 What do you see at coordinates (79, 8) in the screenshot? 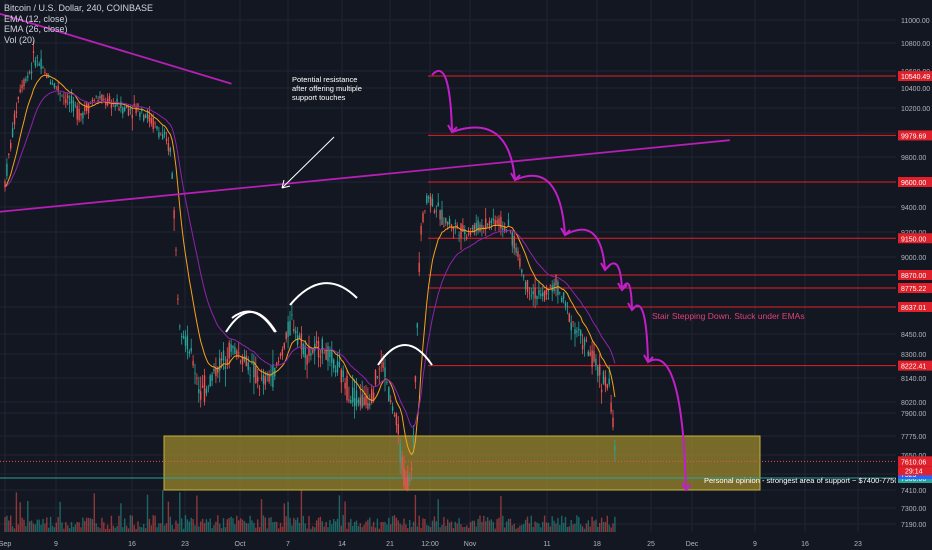
I see `symbol-title: Bitcoin / U.S. Dollar, 240, COINBASE` at bounding box center [79, 8].